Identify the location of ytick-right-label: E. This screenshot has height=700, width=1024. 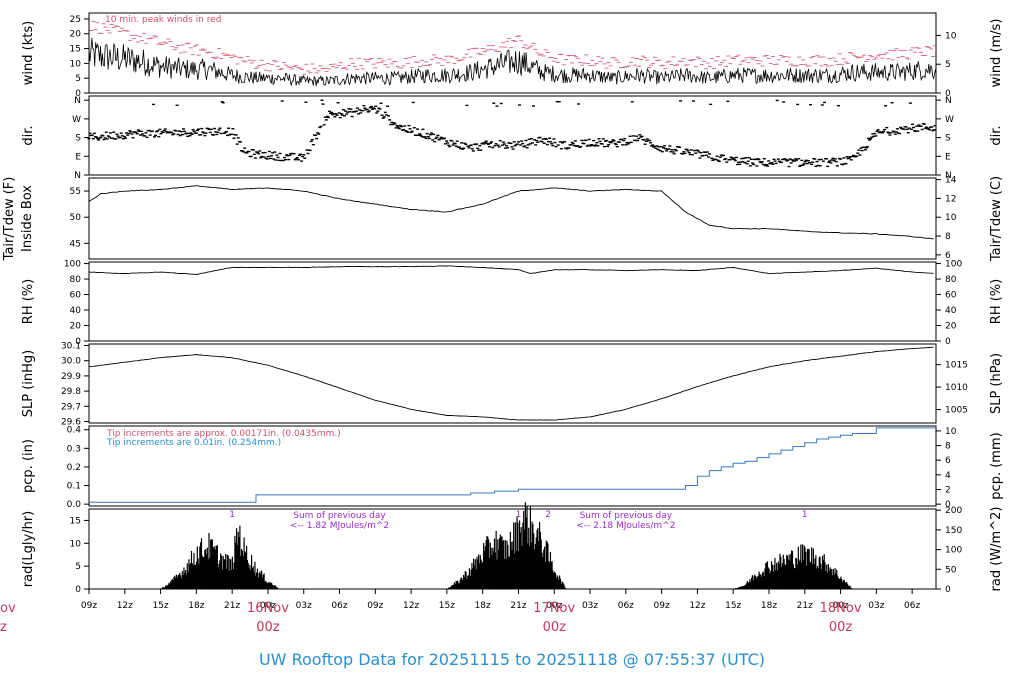
(948, 157).